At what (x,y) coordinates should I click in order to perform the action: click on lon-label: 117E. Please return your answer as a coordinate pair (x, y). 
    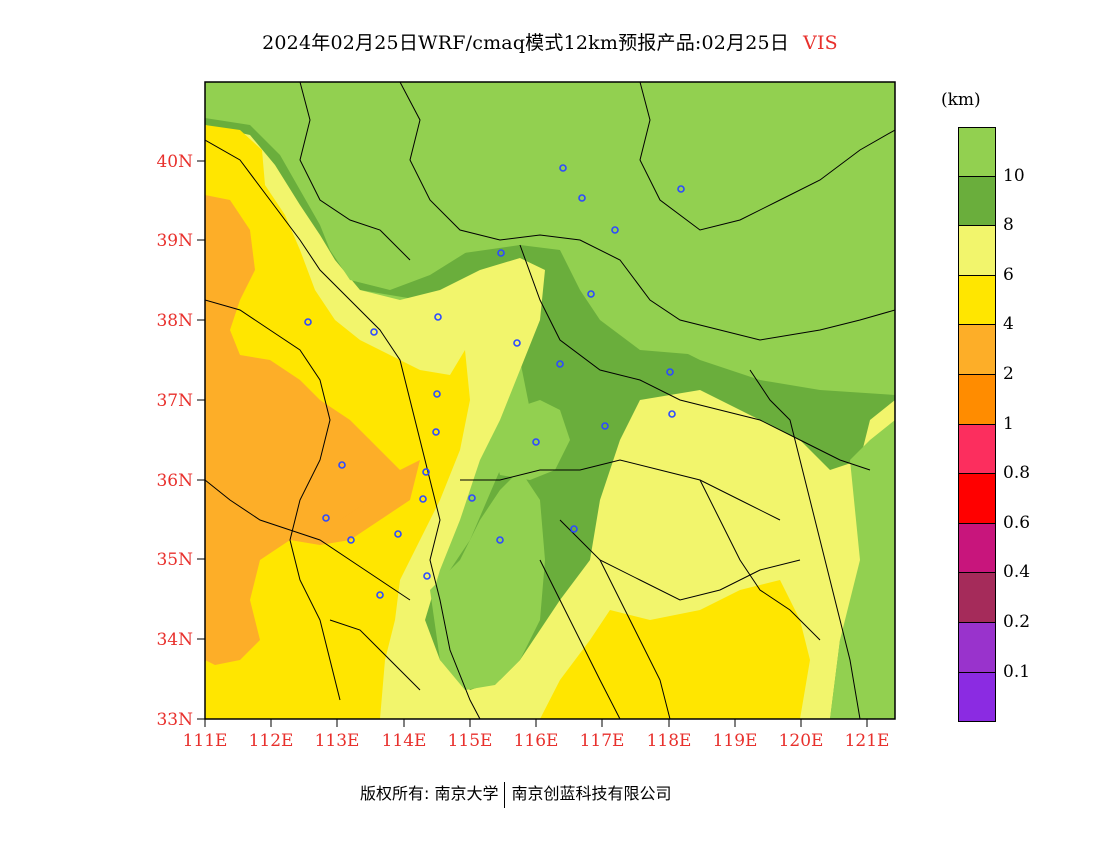
    Looking at the image, I should click on (602, 741).